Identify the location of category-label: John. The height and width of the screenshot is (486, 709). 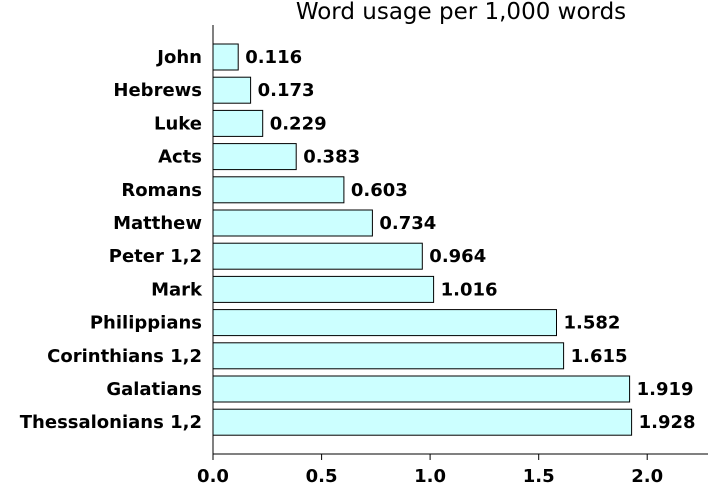
(178, 57).